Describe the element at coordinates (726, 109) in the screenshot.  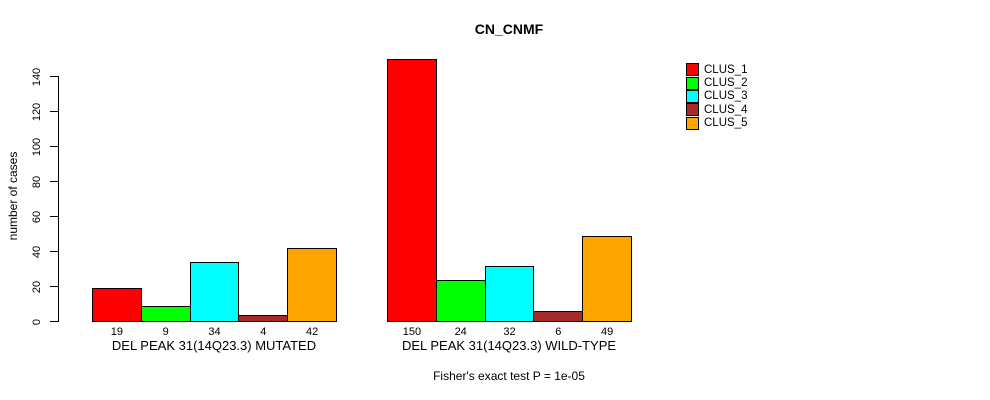
I see `legend-label: CLUS_4` at that location.